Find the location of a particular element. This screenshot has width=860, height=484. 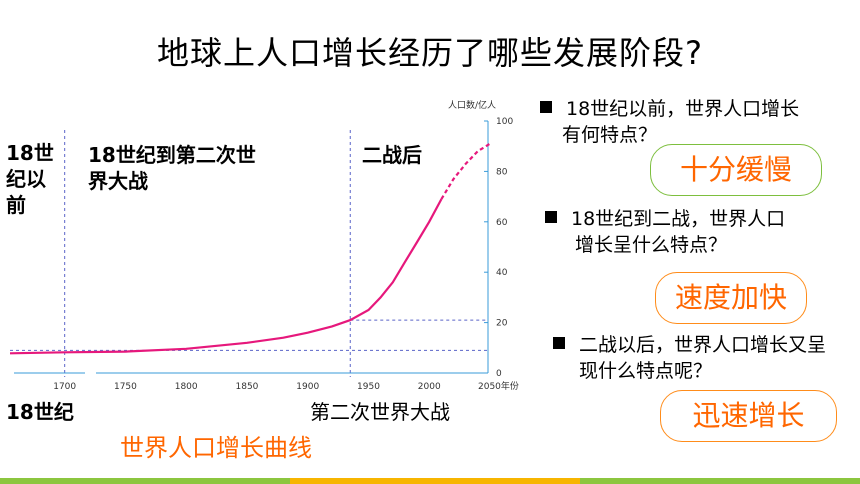

era-label-before-18: 18世 纪以前 is located at coordinates (30, 179).